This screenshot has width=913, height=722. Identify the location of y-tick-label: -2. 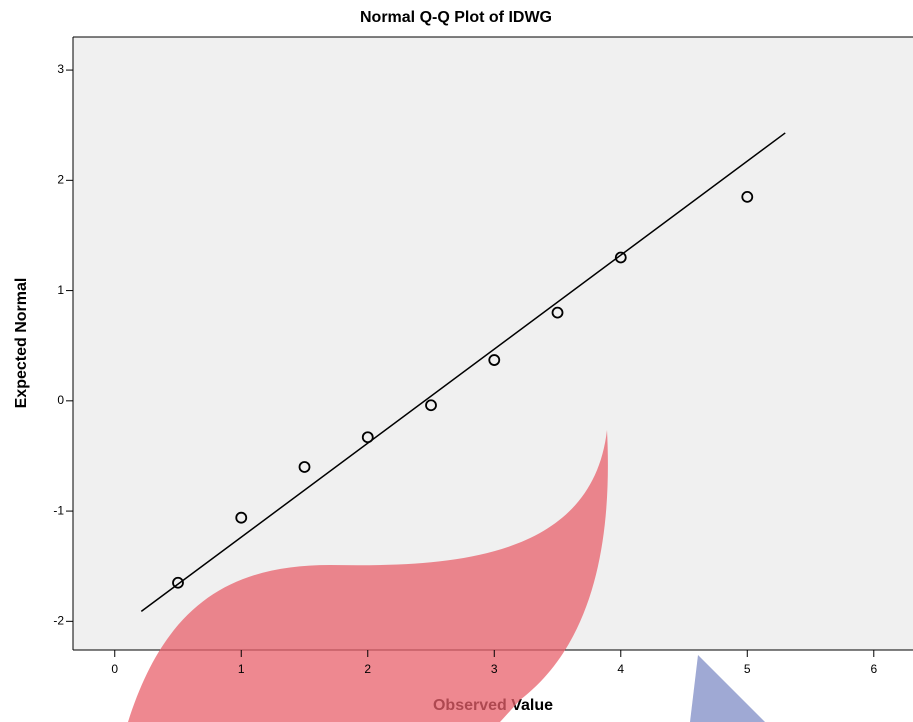
(58, 621).